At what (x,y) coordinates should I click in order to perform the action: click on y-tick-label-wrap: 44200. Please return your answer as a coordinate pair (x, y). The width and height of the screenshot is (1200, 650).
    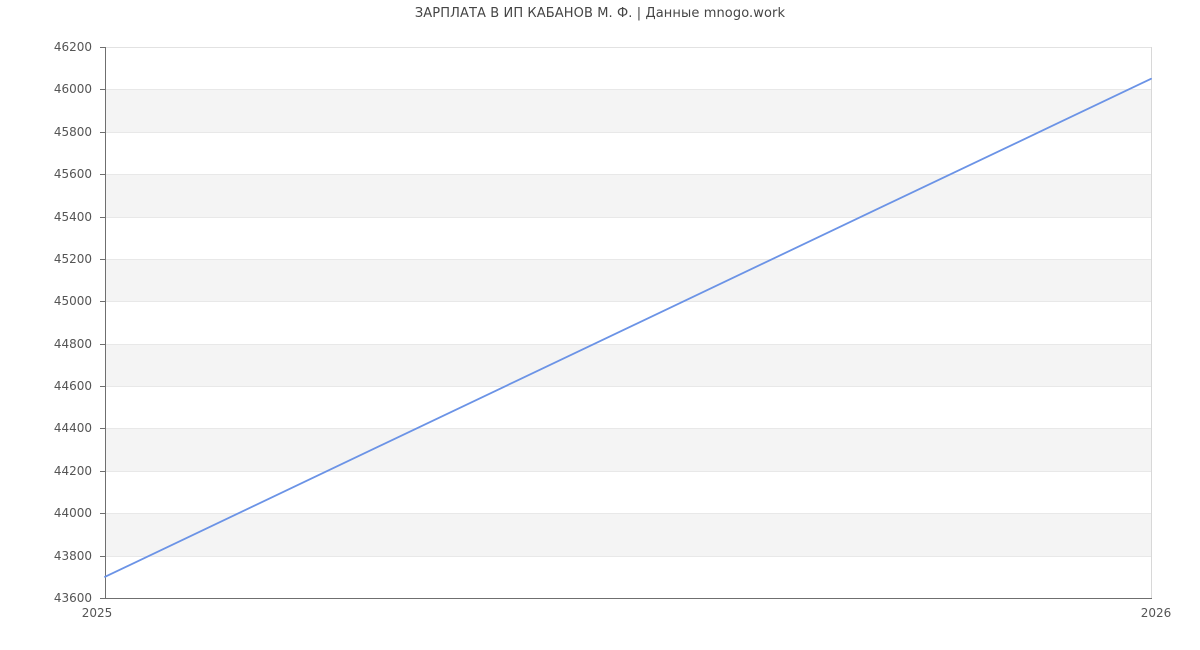
    Looking at the image, I should click on (46, 471).